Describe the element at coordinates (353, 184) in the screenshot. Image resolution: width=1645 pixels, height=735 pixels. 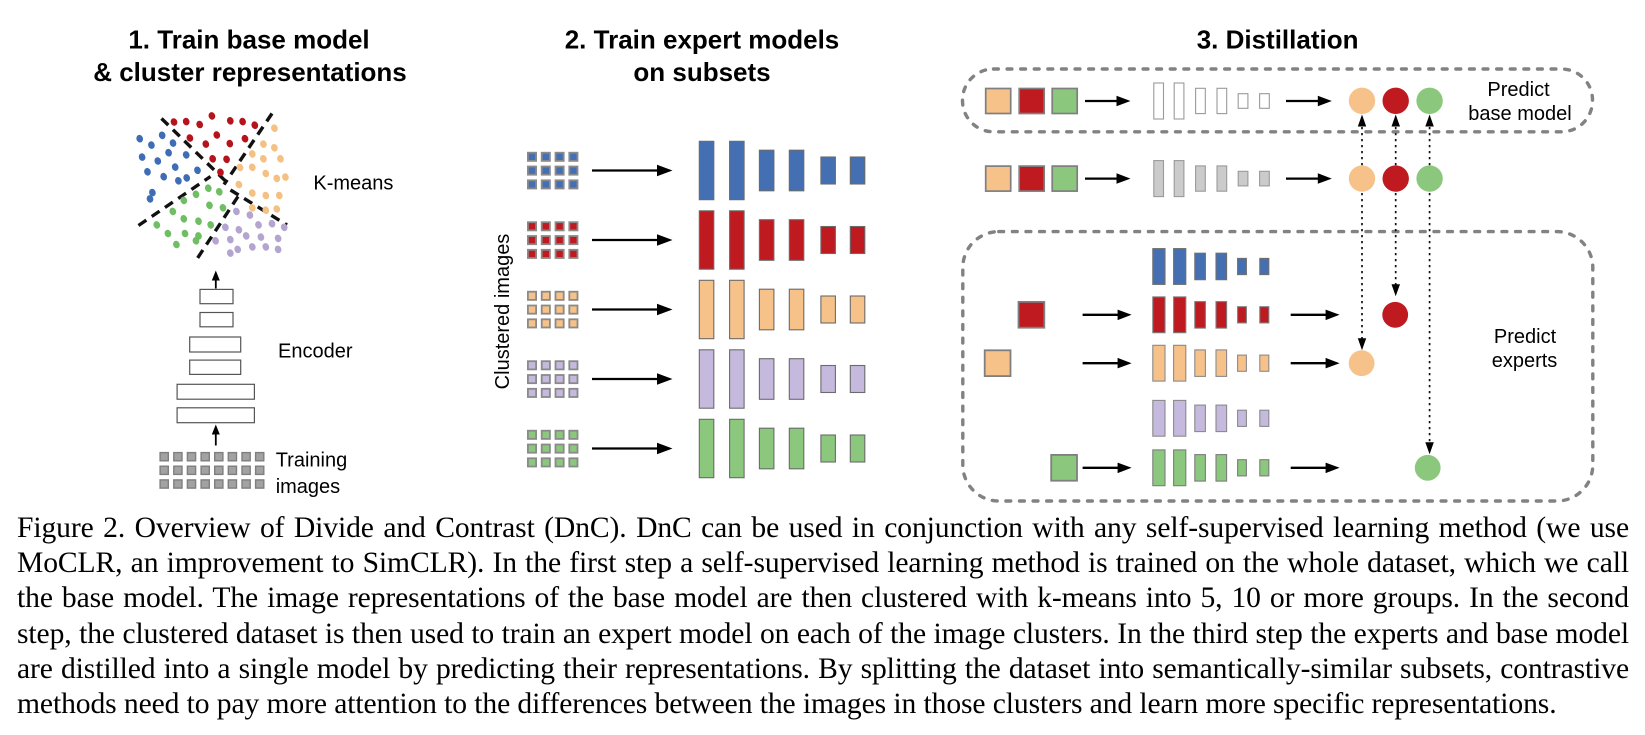
I see `svg-text: K-means` at that location.